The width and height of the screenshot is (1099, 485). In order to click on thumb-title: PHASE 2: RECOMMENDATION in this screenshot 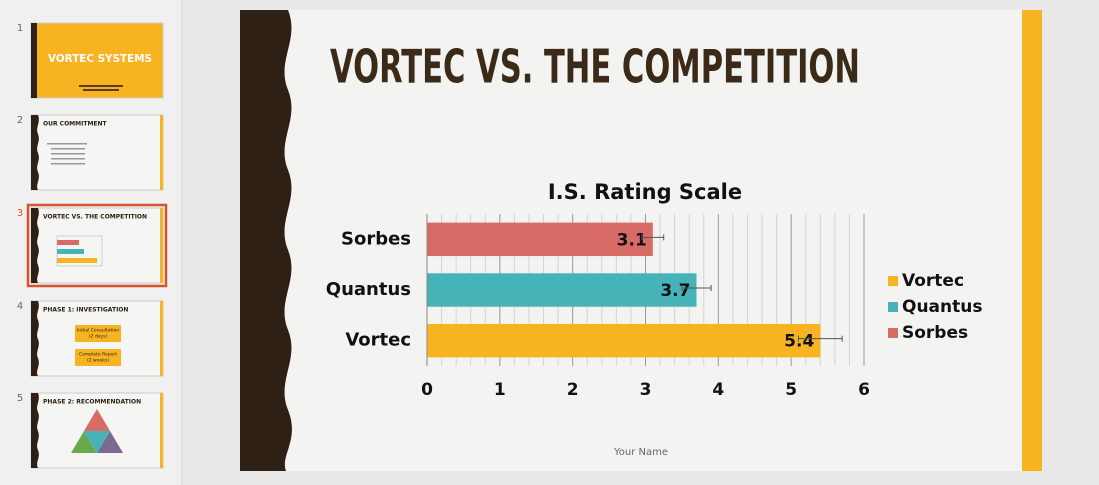, I will do `click(92, 402)`.